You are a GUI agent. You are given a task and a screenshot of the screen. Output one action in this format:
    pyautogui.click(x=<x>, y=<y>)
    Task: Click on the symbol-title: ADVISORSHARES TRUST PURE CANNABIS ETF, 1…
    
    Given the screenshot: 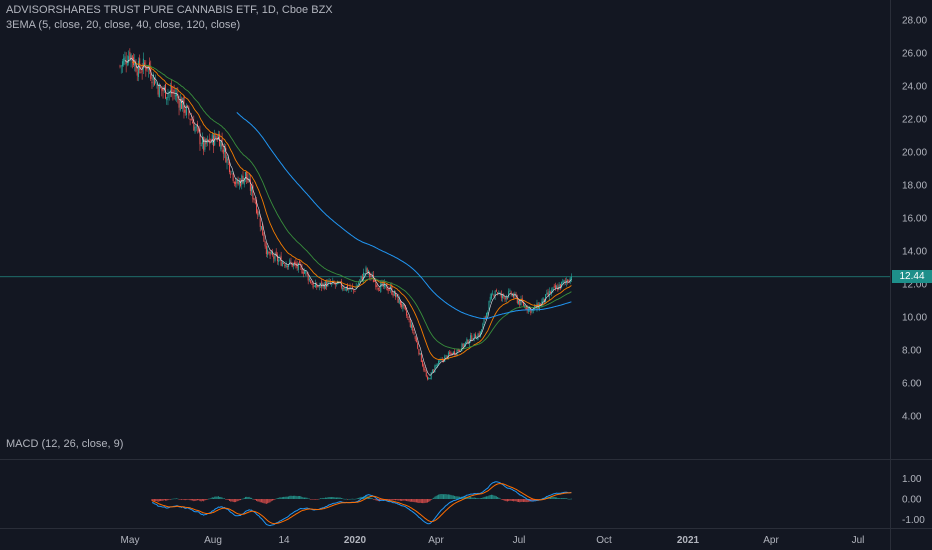 What is the action you would take?
    pyautogui.click(x=169, y=10)
    